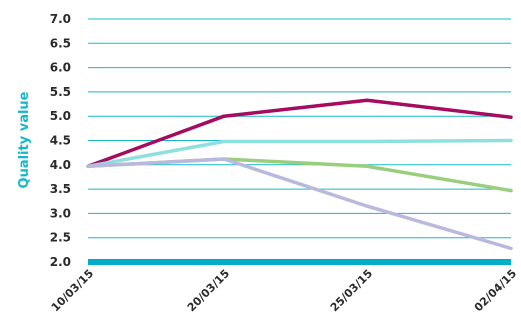 The image size is (521, 331). What do you see at coordinates (60, 92) in the screenshot?
I see `y-tick-label: 5.5` at bounding box center [60, 92].